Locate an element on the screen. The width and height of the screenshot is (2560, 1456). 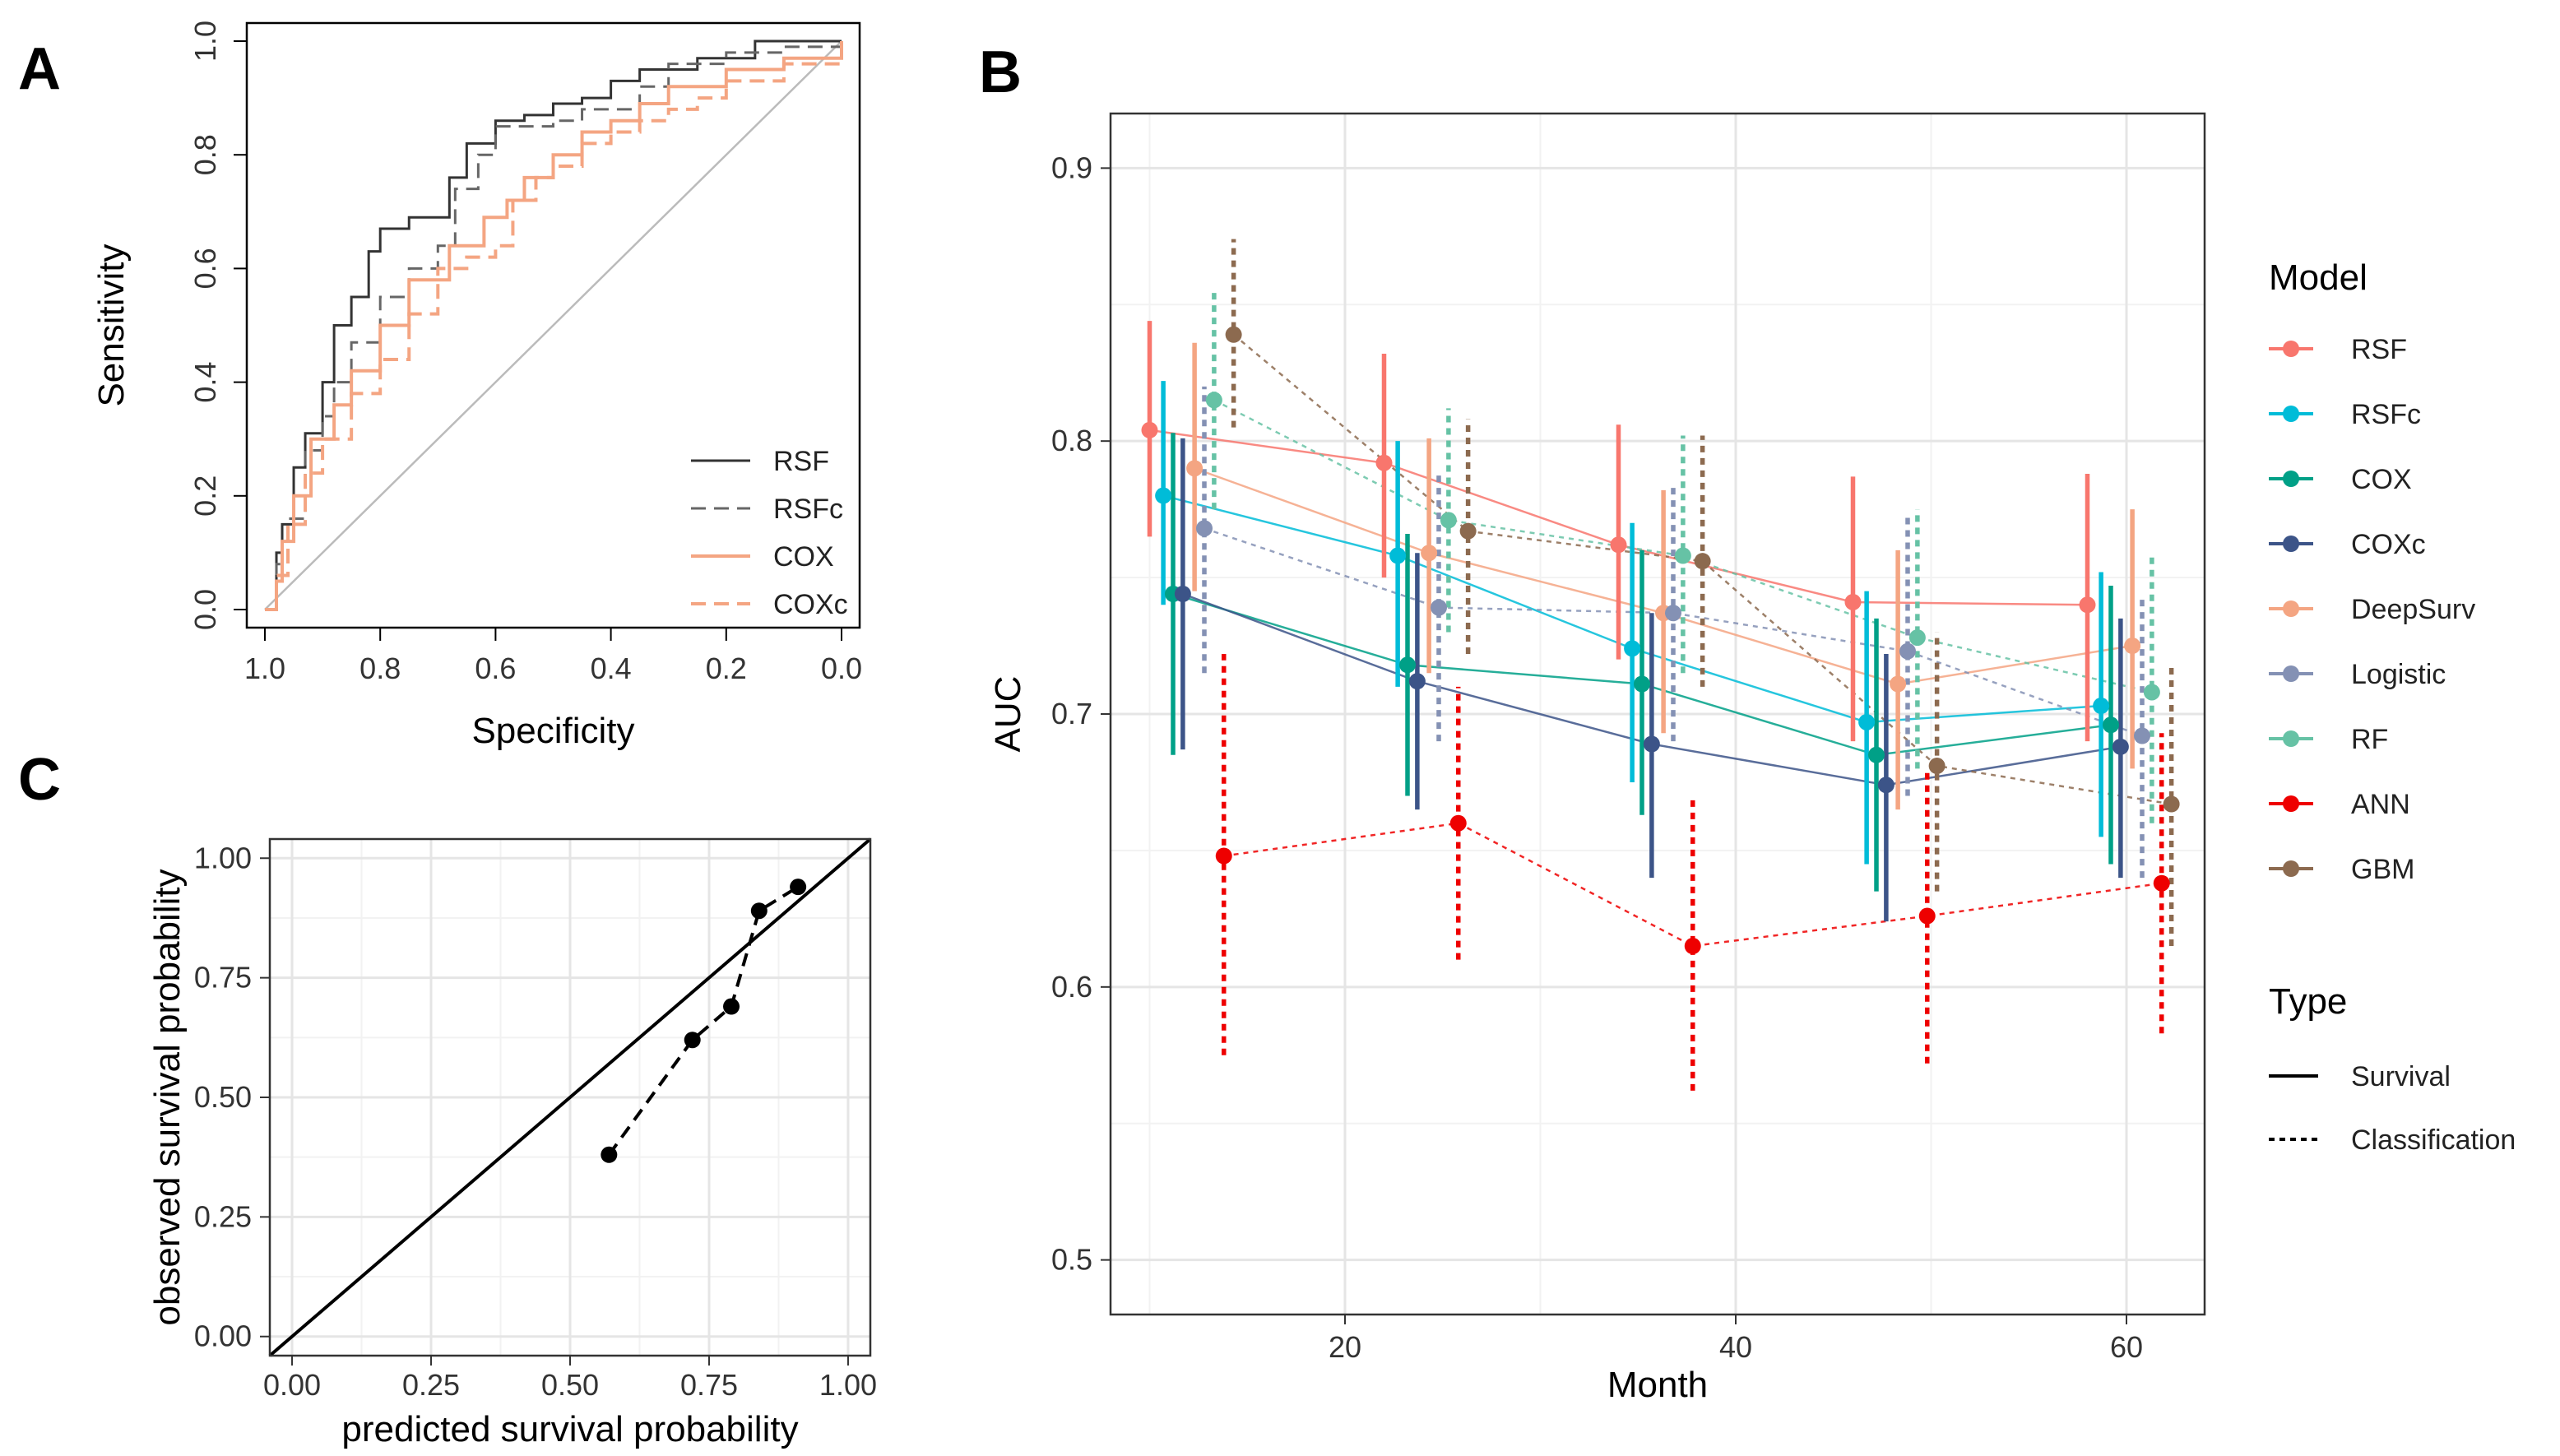
auc-legend-label: GBM is located at coordinates (2382, 869).